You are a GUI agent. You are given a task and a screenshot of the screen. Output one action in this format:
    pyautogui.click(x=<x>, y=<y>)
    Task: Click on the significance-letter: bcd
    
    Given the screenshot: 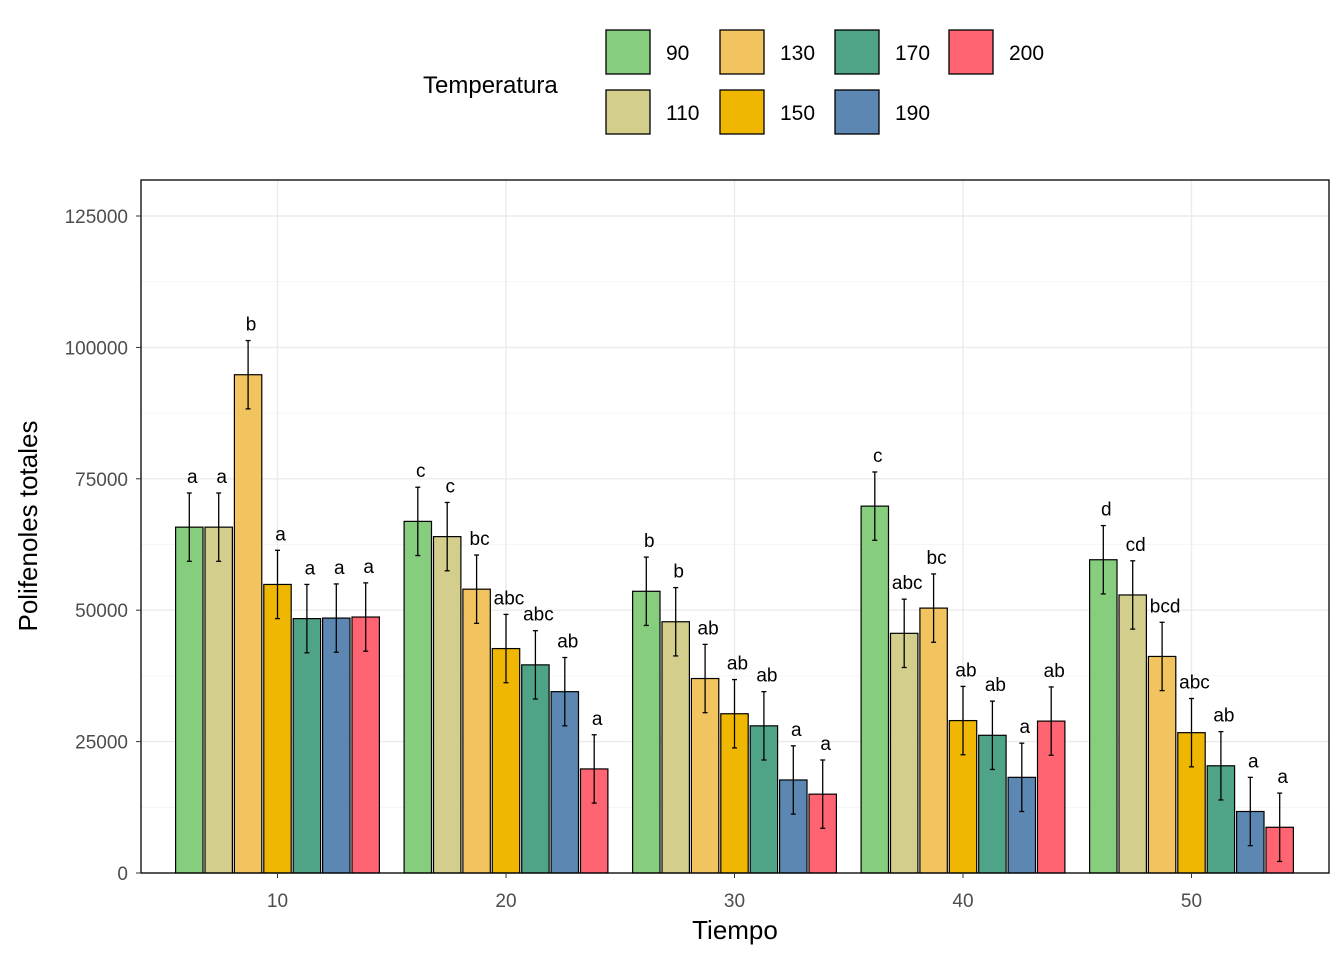 What is the action you would take?
    pyautogui.click(x=1165, y=606)
    